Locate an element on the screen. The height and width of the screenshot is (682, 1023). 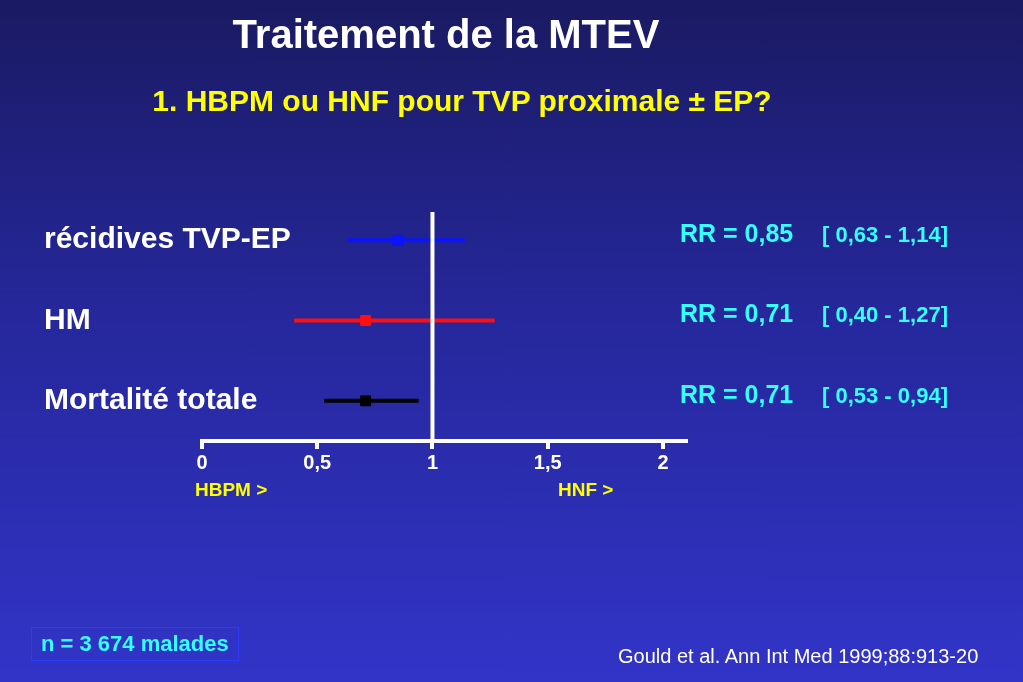
y-tick-label: HM is located at coordinates (67, 318).